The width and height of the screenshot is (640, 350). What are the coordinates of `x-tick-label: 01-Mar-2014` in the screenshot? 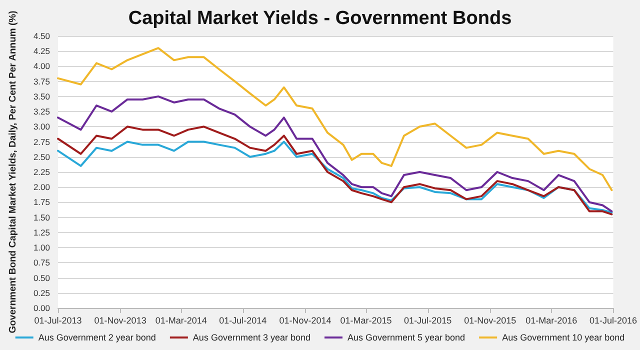 It's located at (181, 321).